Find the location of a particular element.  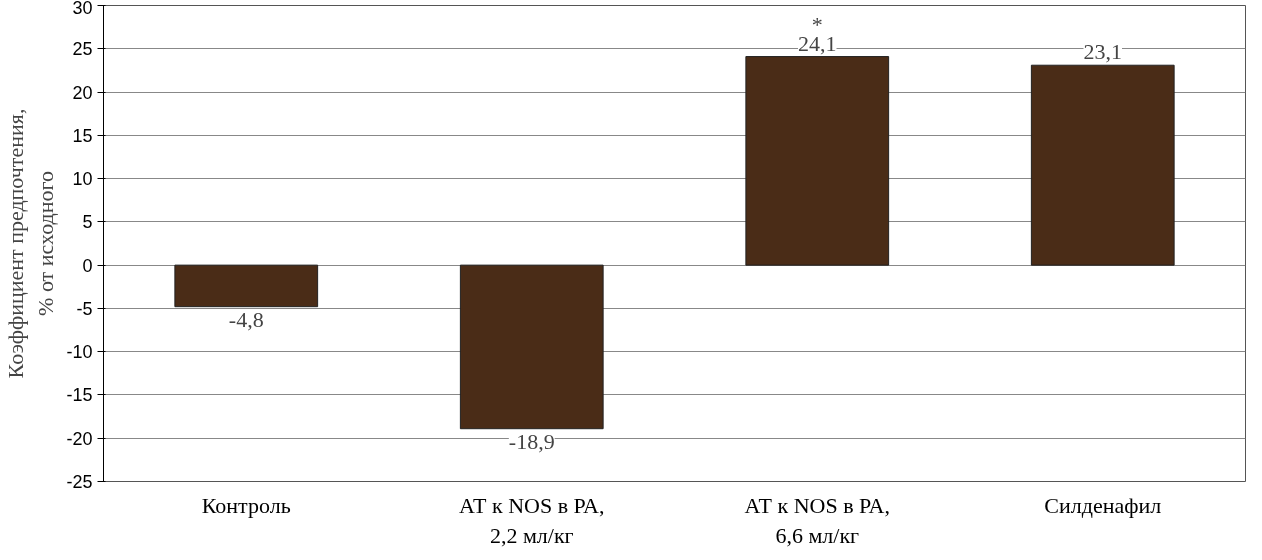

y-tick-label: 30 is located at coordinates (82, 9).